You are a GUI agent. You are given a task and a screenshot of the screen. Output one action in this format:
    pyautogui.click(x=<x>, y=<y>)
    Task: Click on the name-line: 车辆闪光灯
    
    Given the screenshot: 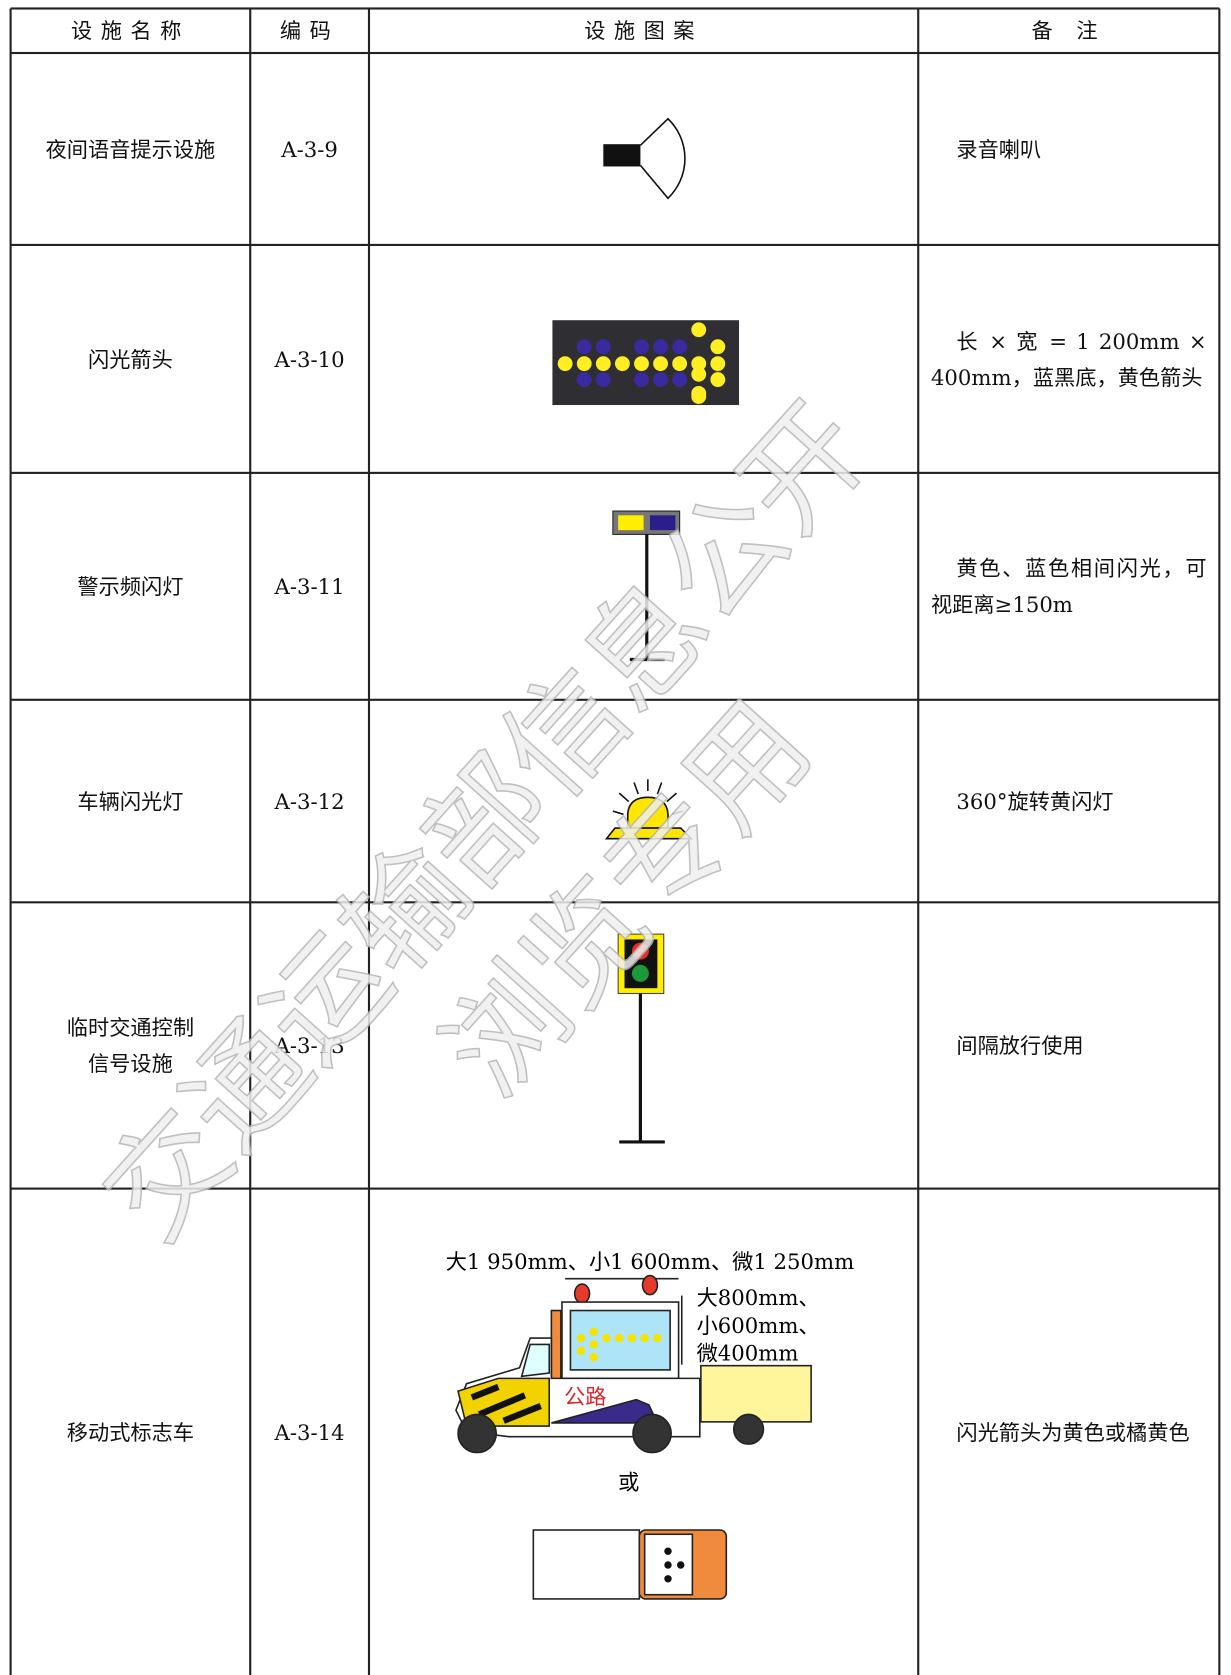 What is the action you would take?
    pyautogui.click(x=130, y=801)
    